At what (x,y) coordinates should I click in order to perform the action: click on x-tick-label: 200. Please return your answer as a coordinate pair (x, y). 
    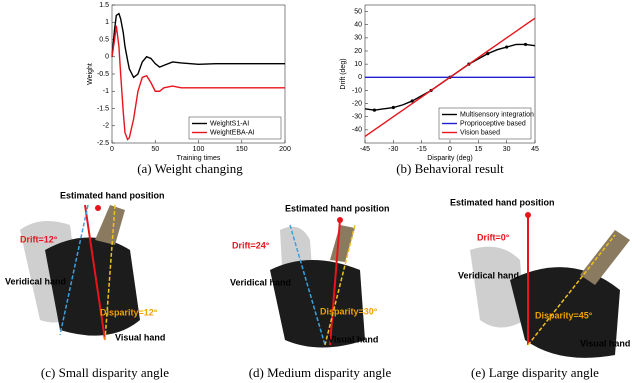
    Looking at the image, I should click on (285, 149).